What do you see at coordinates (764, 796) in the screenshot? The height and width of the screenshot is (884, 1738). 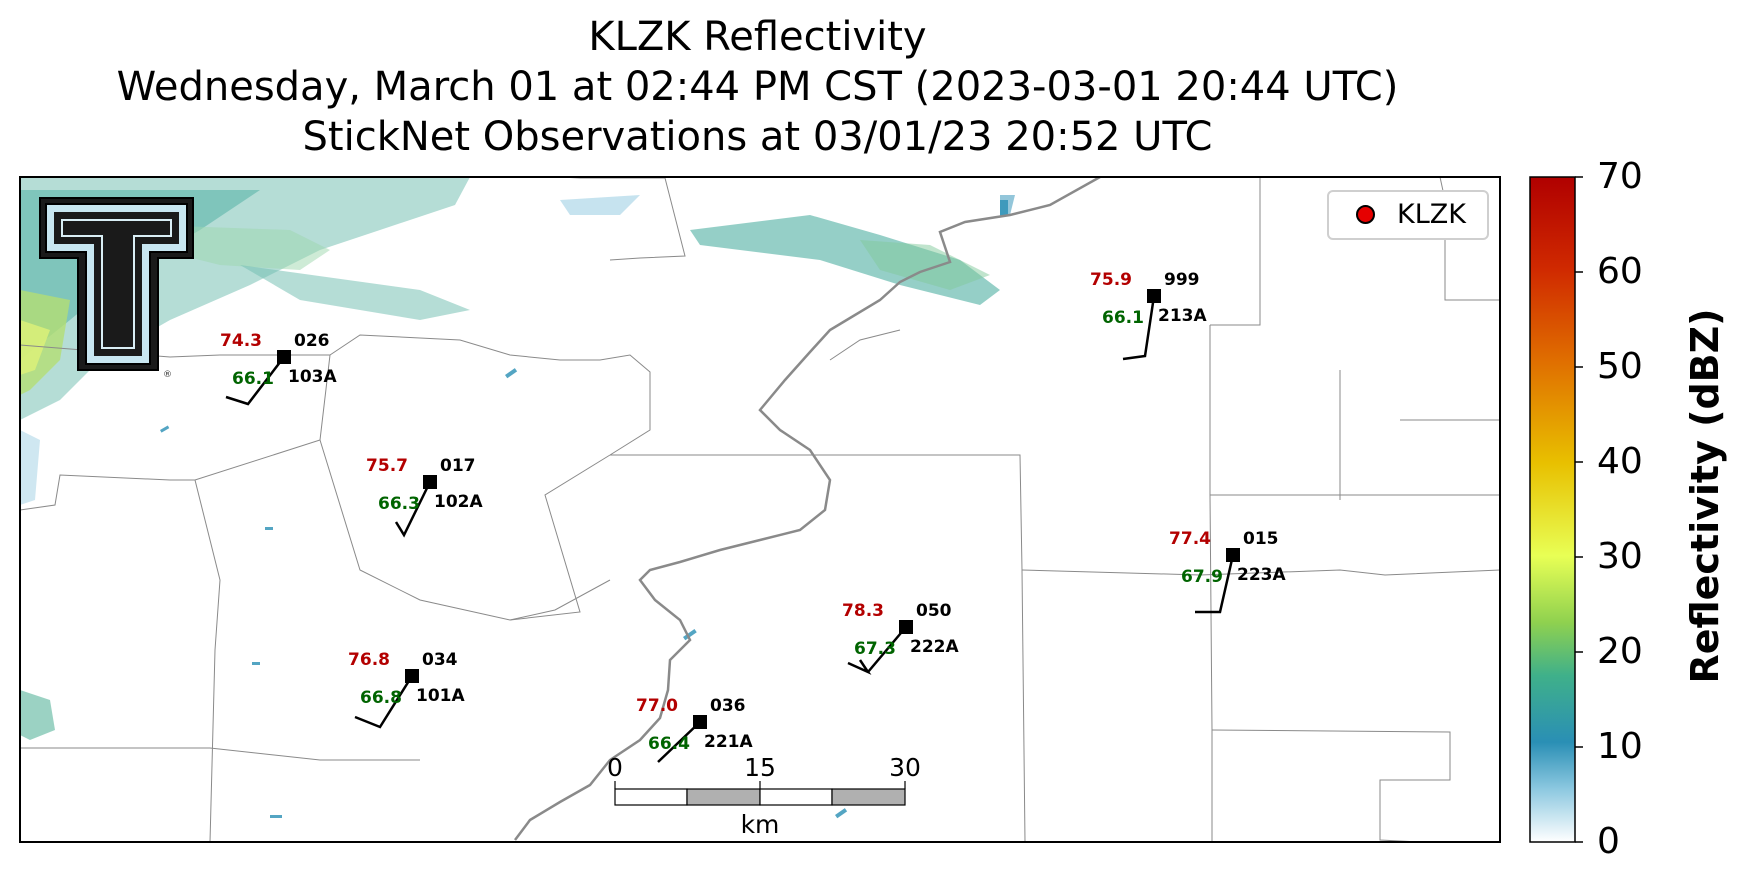 I see `scale-bar: 0 15 30 km` at bounding box center [764, 796].